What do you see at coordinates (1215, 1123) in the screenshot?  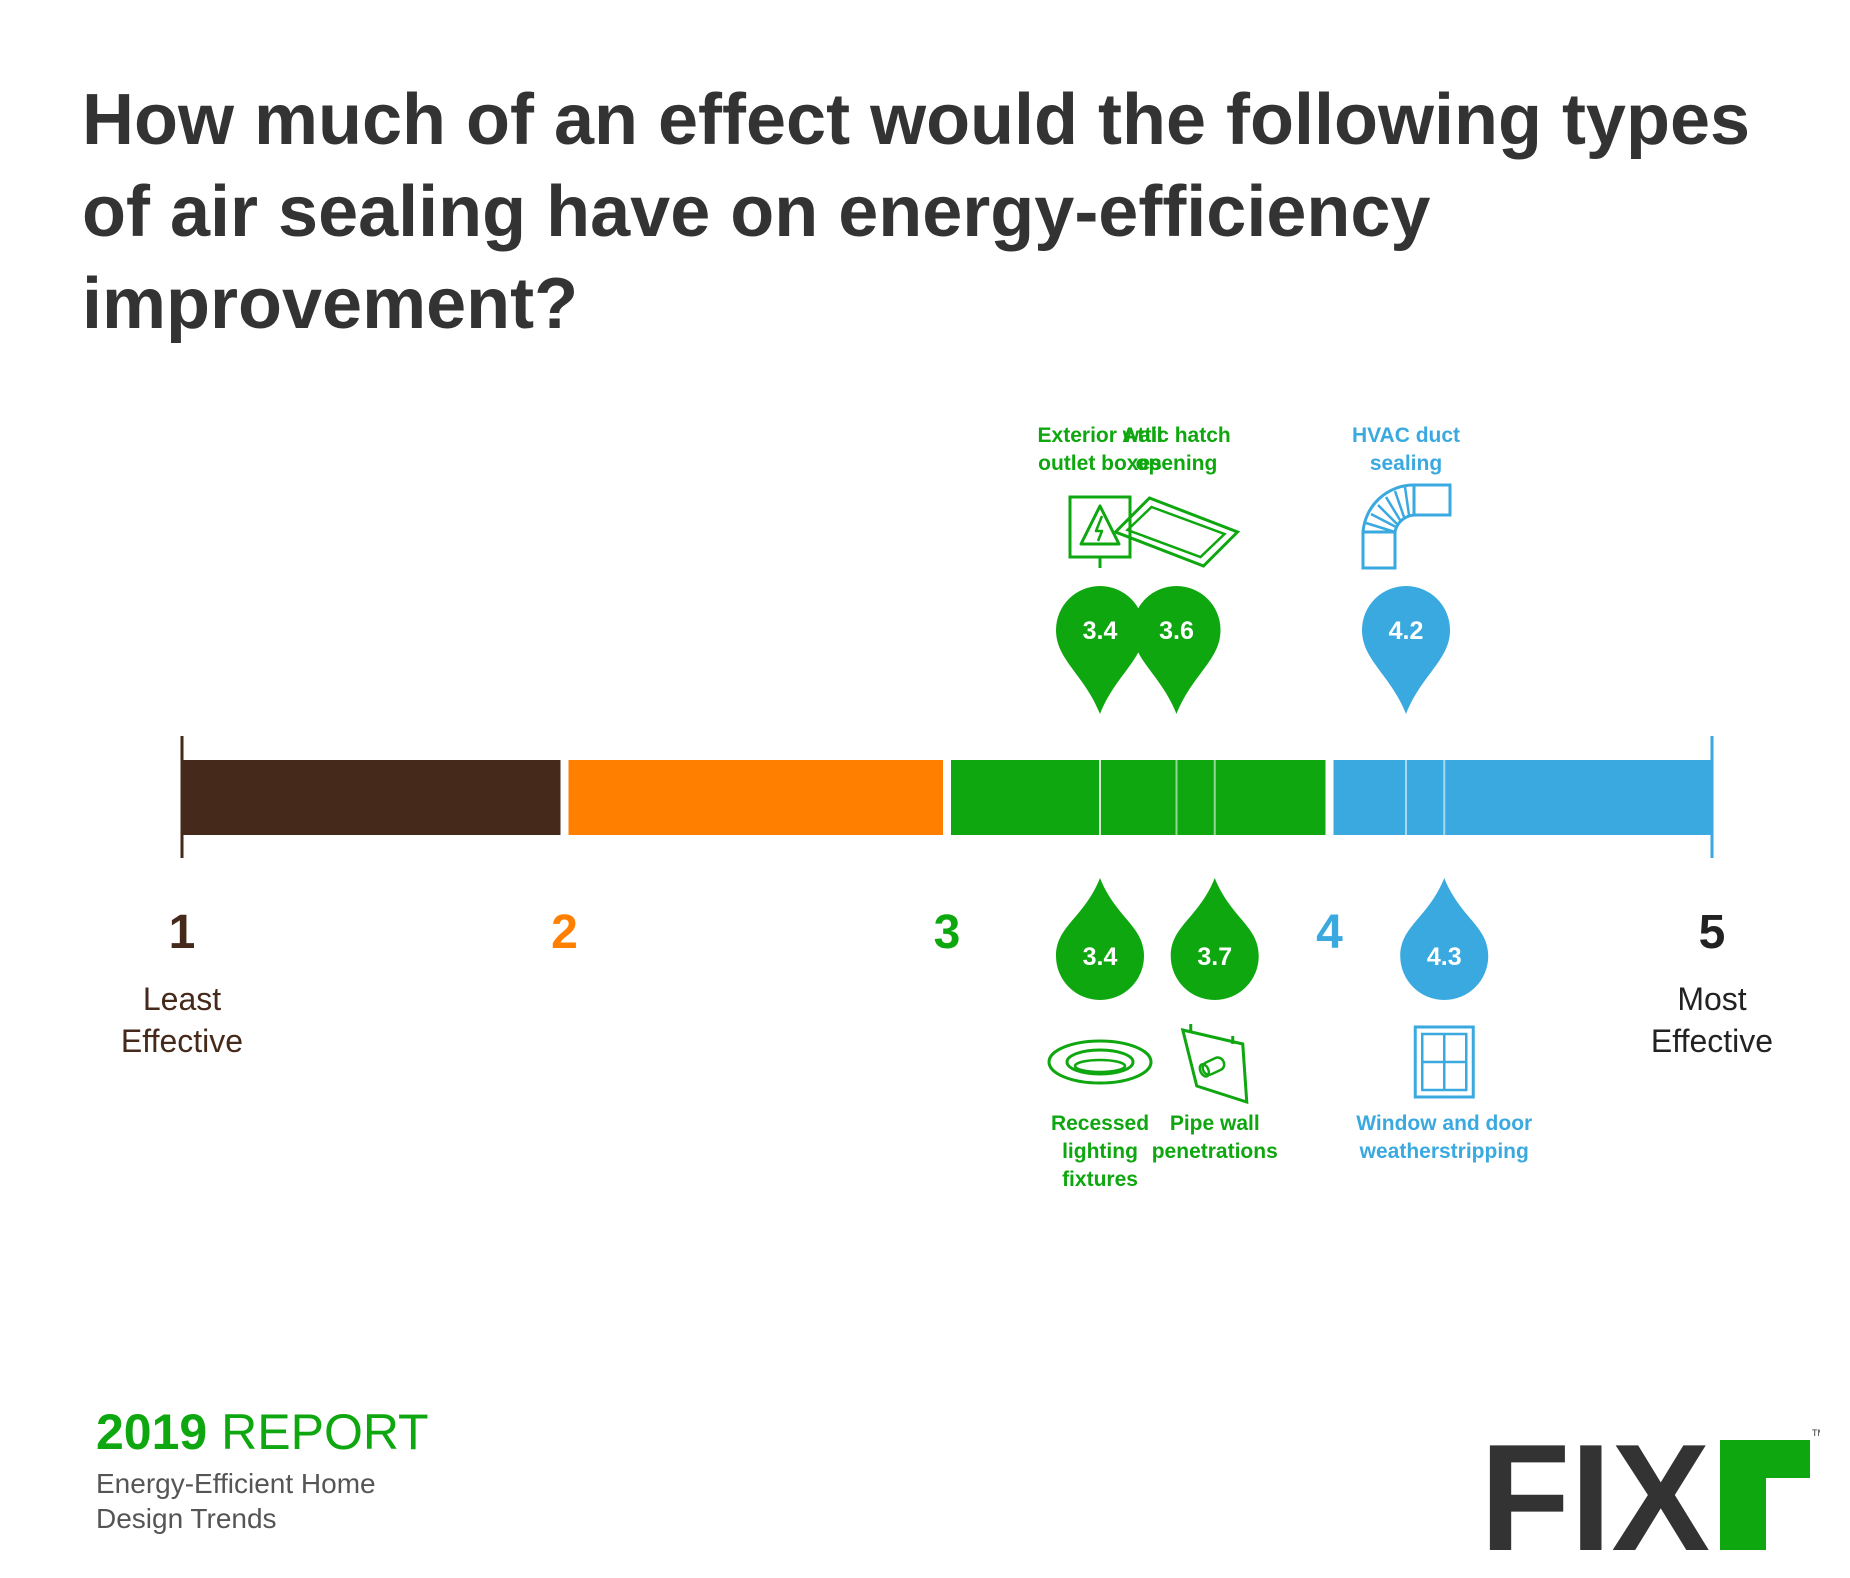 I see `point-label: Pipe wall` at bounding box center [1215, 1123].